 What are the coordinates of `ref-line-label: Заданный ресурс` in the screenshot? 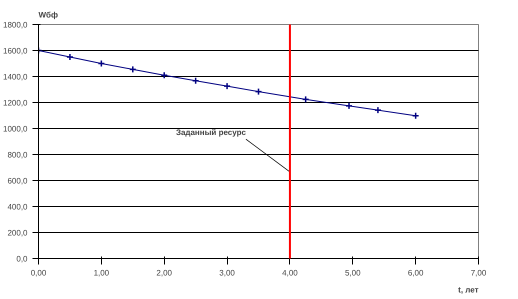 It's located at (211, 132).